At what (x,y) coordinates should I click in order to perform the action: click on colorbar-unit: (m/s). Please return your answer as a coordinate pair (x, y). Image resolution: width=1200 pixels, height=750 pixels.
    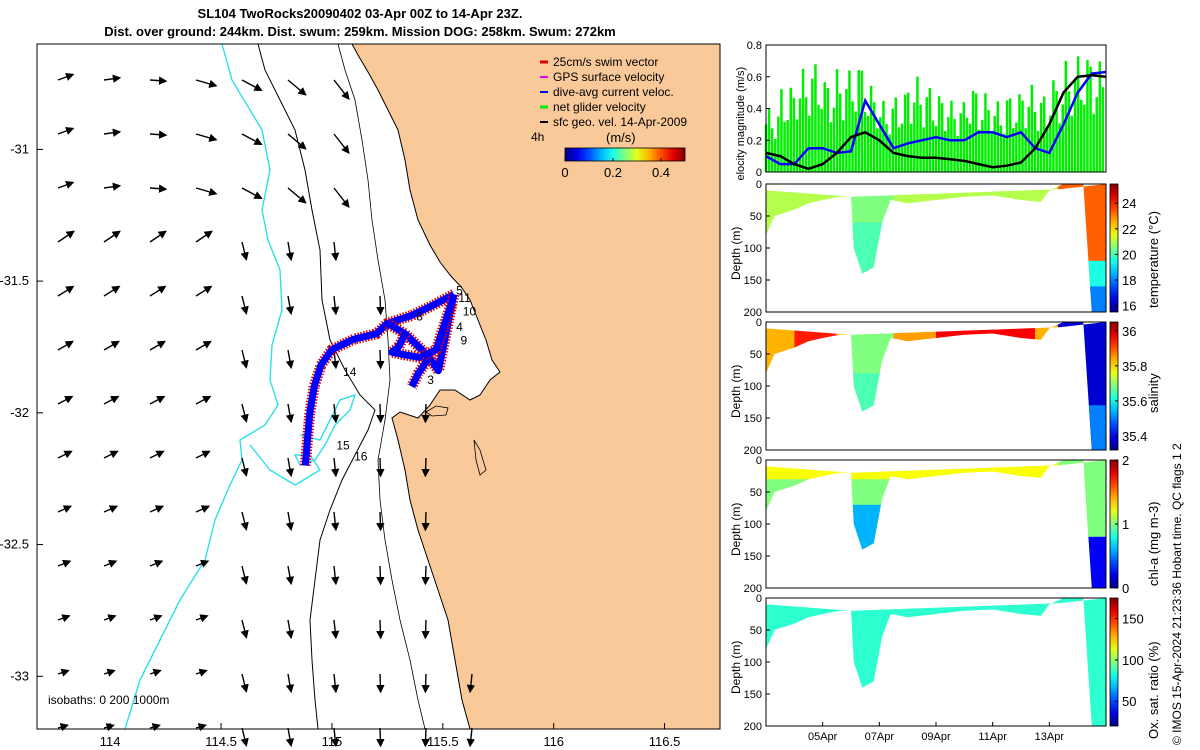
    Looking at the image, I should click on (621, 137).